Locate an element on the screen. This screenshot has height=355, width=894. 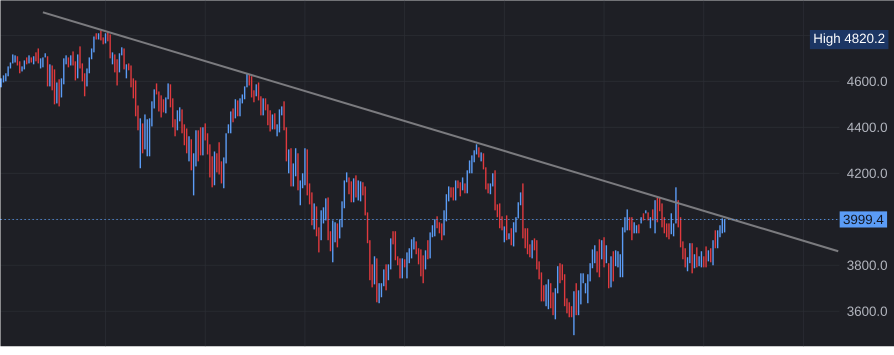
y-tick-label: 4200.0 is located at coordinates (867, 173).